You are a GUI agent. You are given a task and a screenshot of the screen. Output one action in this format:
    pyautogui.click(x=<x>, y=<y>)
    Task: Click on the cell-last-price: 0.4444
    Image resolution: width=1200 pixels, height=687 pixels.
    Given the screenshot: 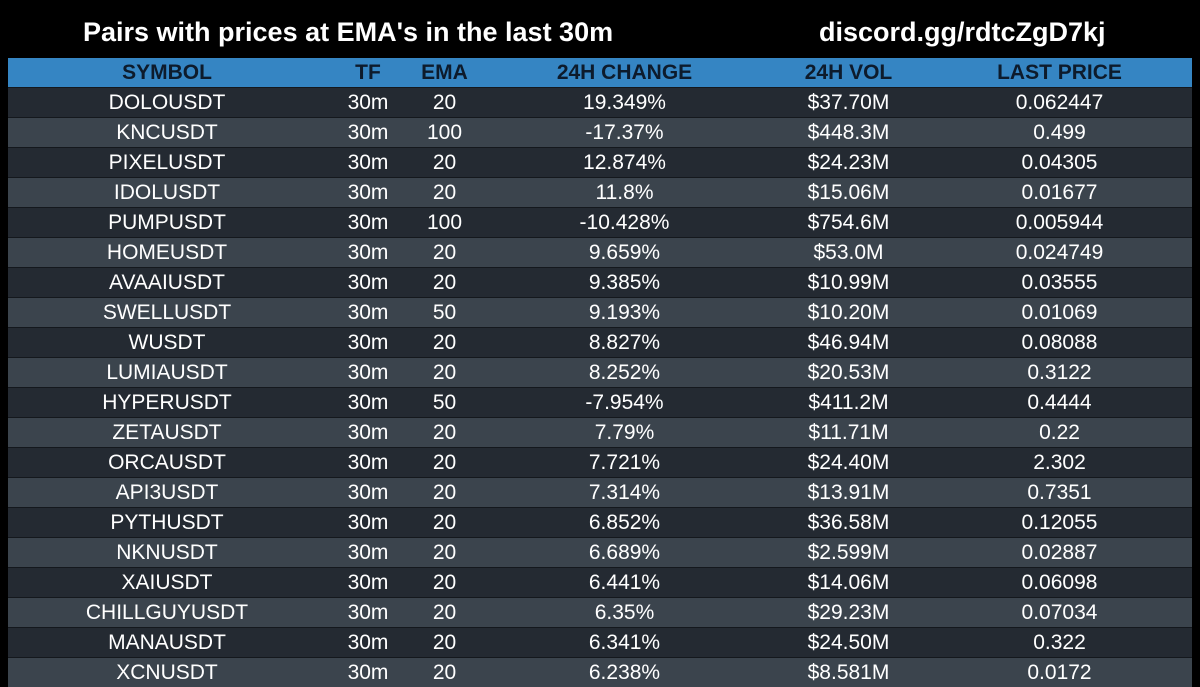 What is the action you would take?
    pyautogui.click(x=1059, y=403)
    